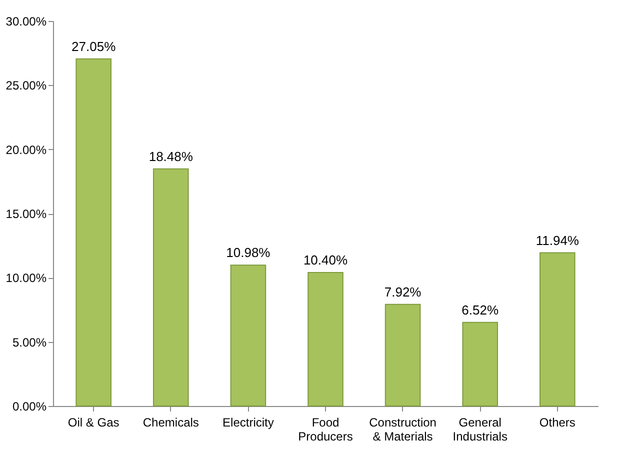 The width and height of the screenshot is (624, 460). I want to click on x-tick-label: Oil & Gas, so click(94, 423).